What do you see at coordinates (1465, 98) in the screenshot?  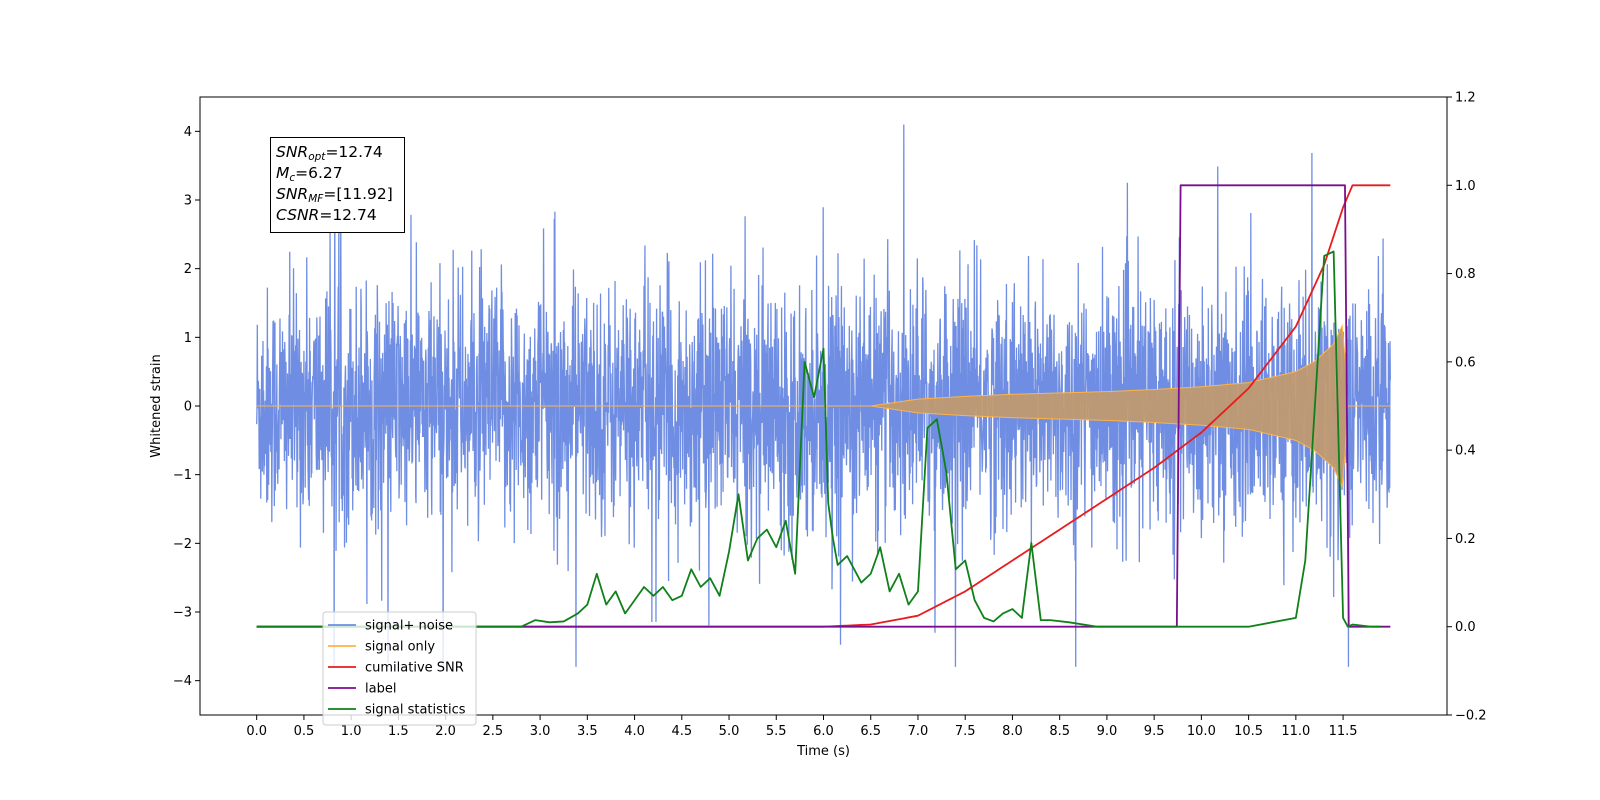 I see `y2-tick-label: 1.2` at bounding box center [1465, 98].